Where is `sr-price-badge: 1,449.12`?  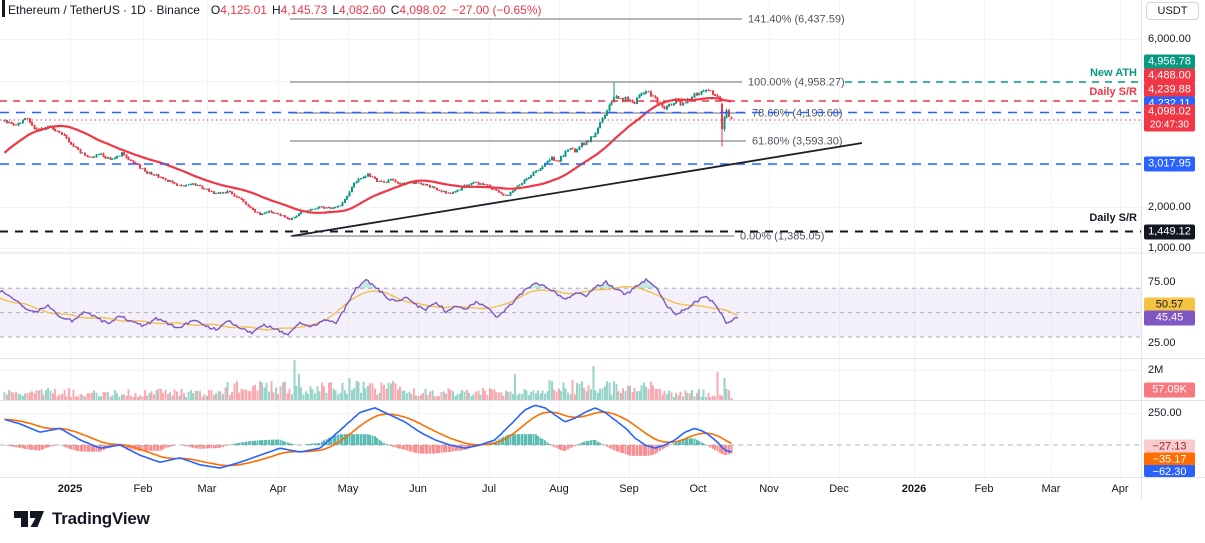
sr-price-badge: 1,449.12 is located at coordinates (1169, 232).